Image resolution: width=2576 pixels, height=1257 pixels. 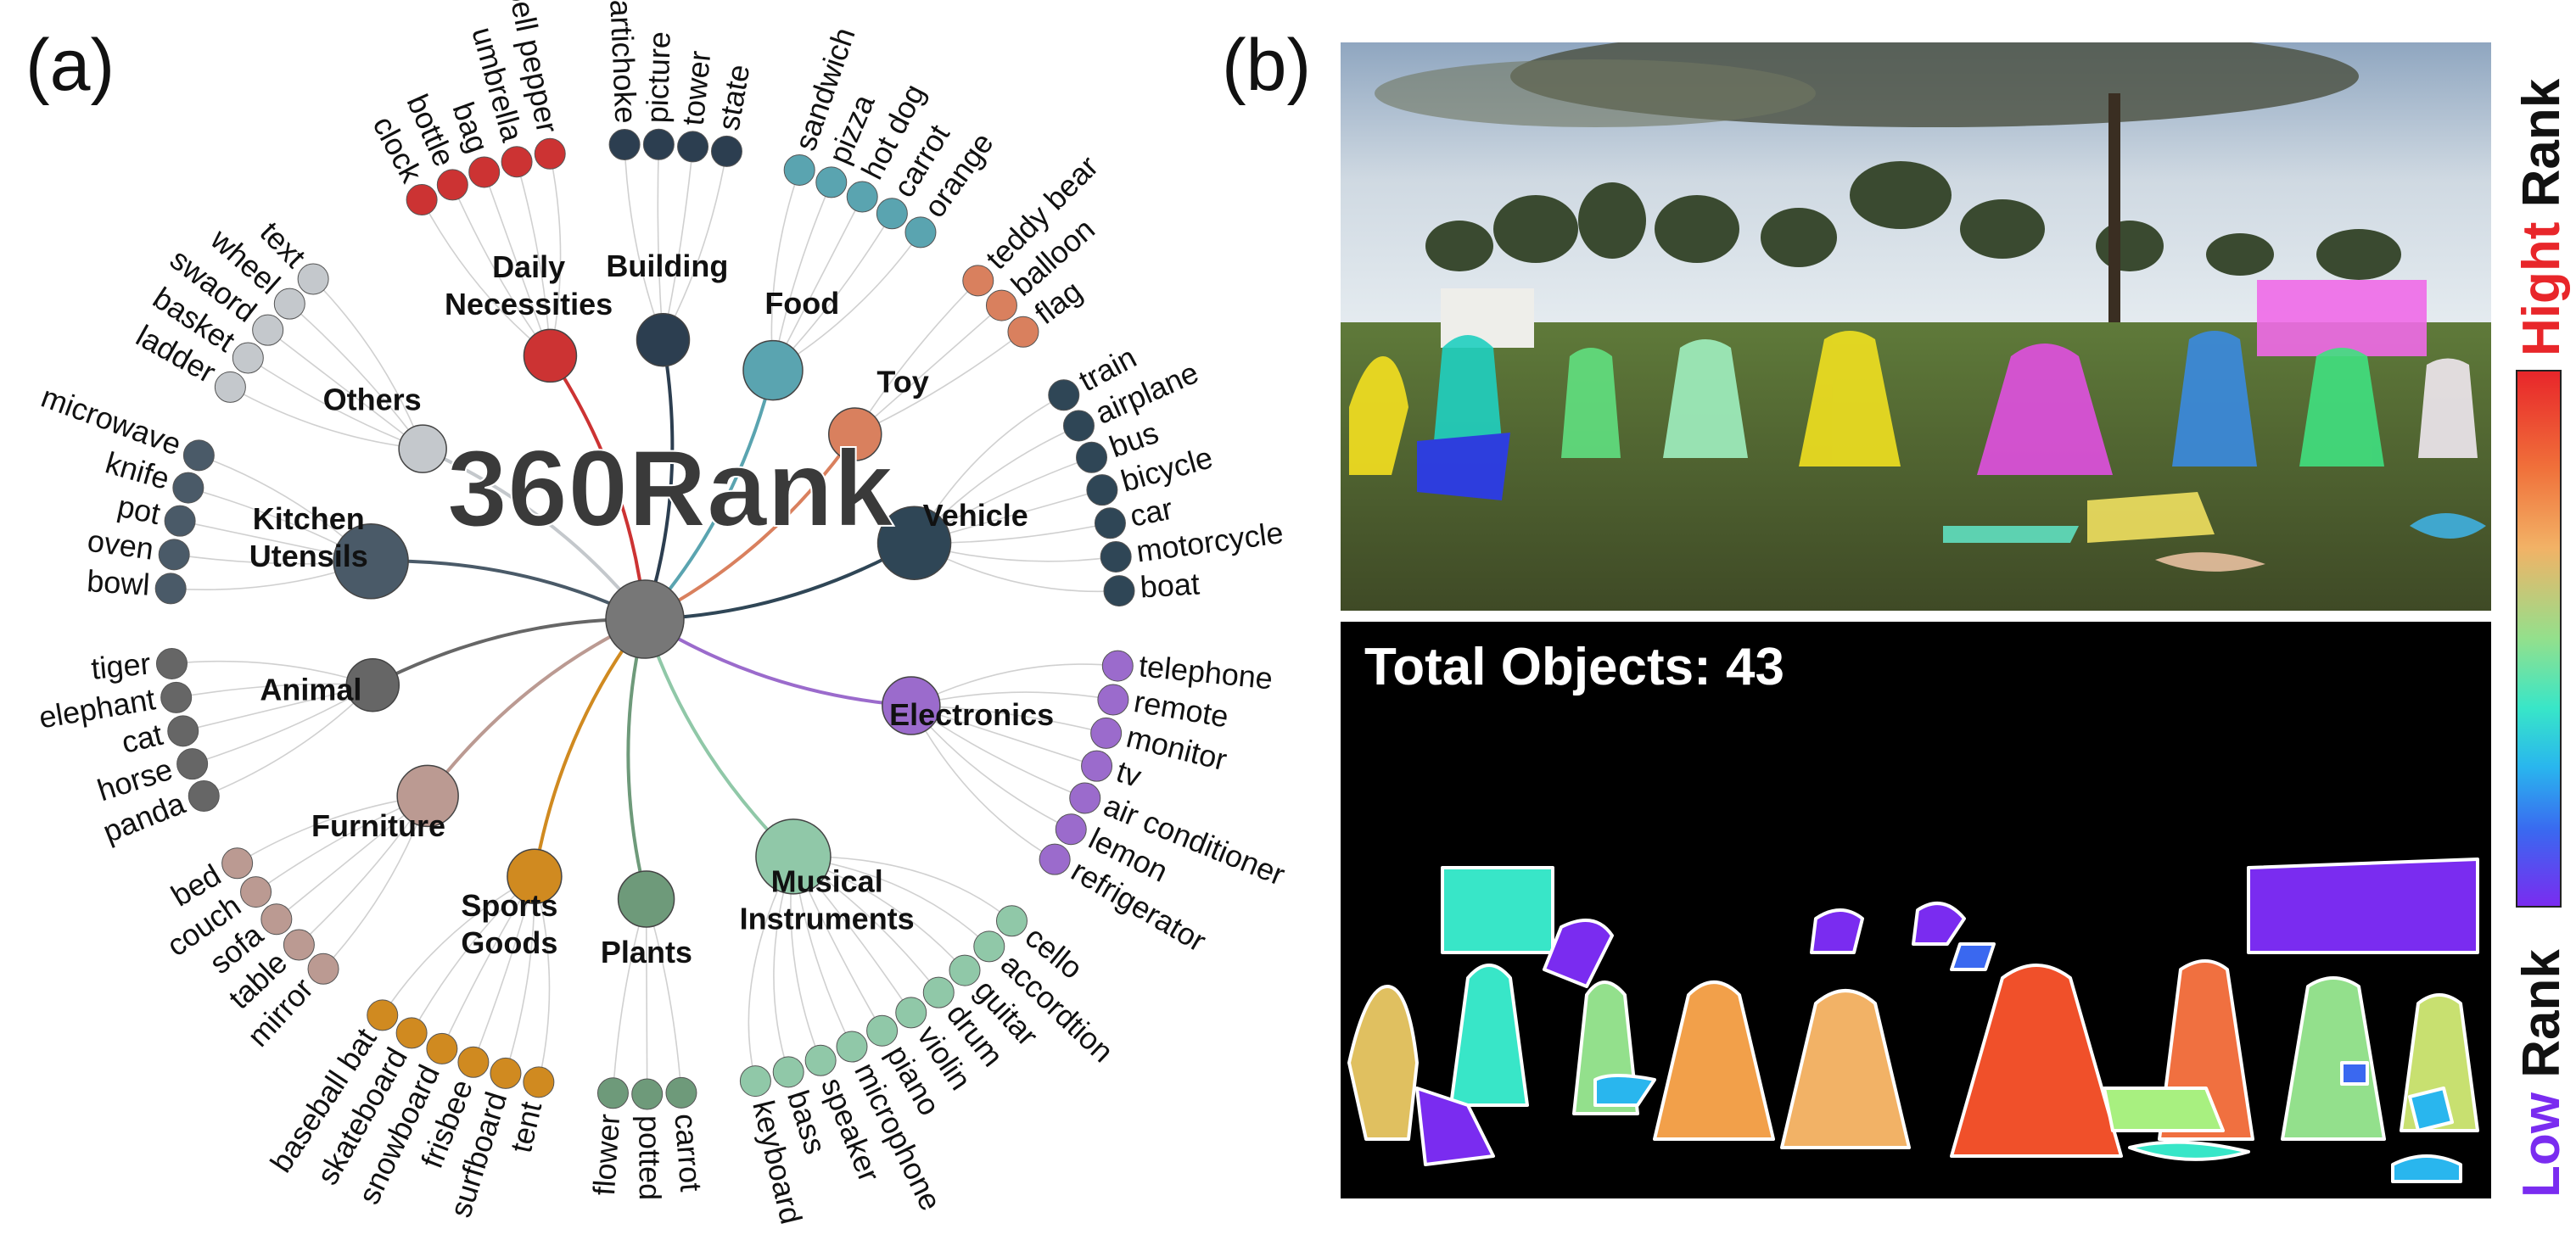 What do you see at coordinates (777, 662) in the screenshot?
I see `link-center-electronics` at bounding box center [777, 662].